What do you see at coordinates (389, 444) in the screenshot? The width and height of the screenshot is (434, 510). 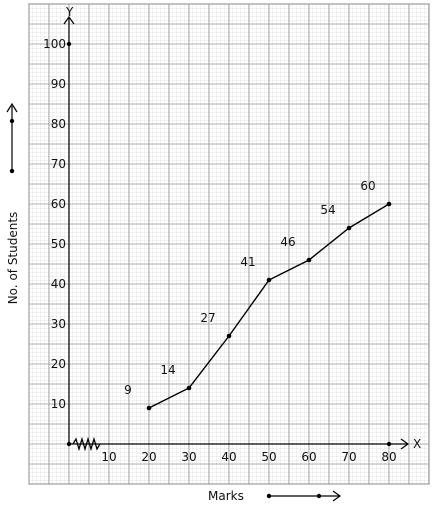 I see `x-axis-end-point` at bounding box center [389, 444].